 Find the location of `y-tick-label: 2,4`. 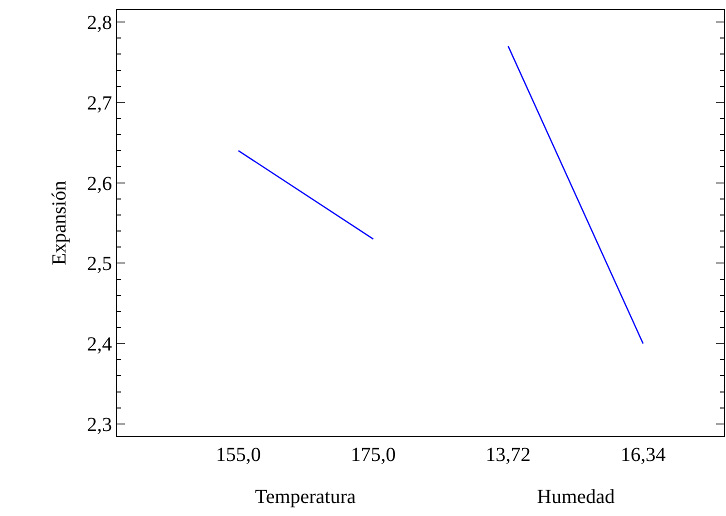

y-tick-label: 2,4 is located at coordinates (99, 345).